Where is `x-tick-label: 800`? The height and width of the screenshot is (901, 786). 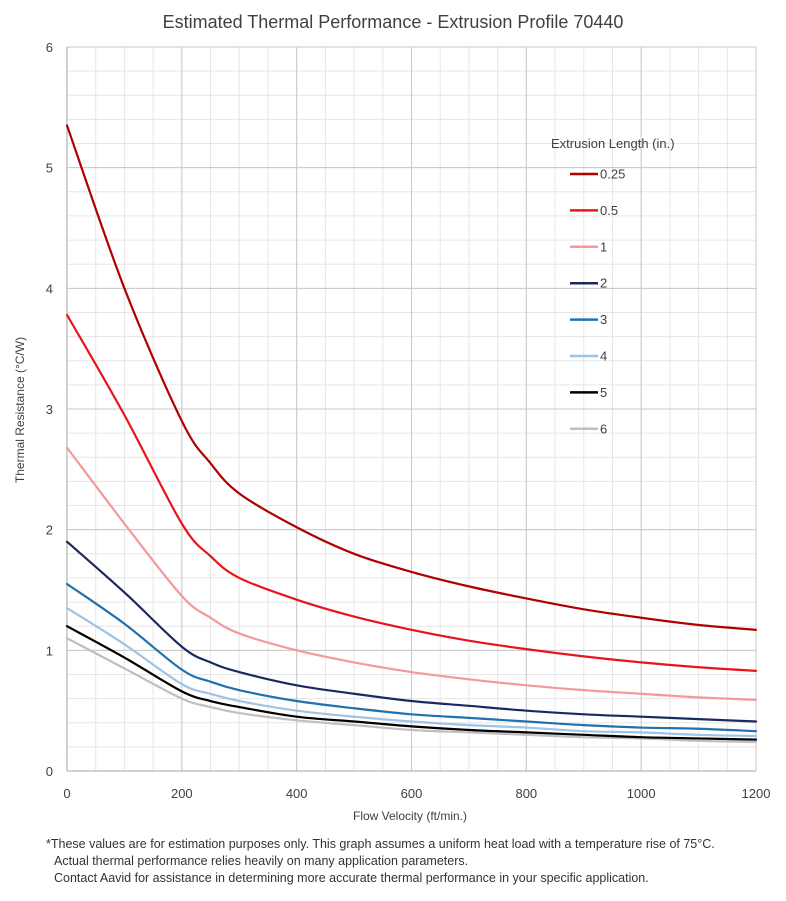
x-tick-label: 800 is located at coordinates (526, 793).